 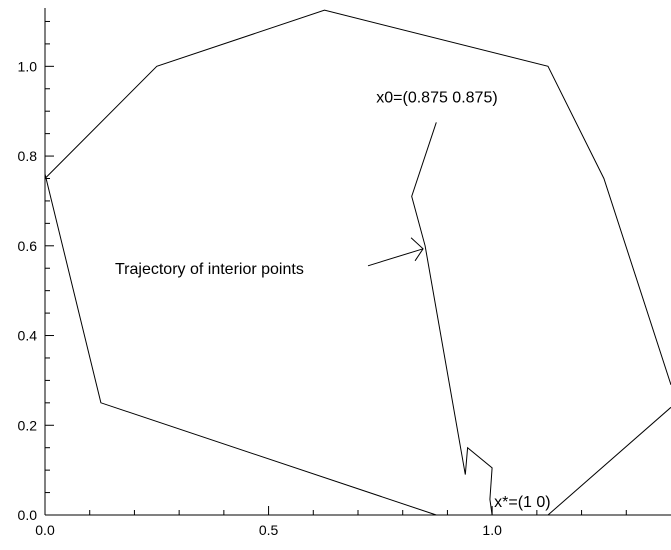 What do you see at coordinates (417, 249) in the screenshot?
I see `annotation-arrow-head` at bounding box center [417, 249].